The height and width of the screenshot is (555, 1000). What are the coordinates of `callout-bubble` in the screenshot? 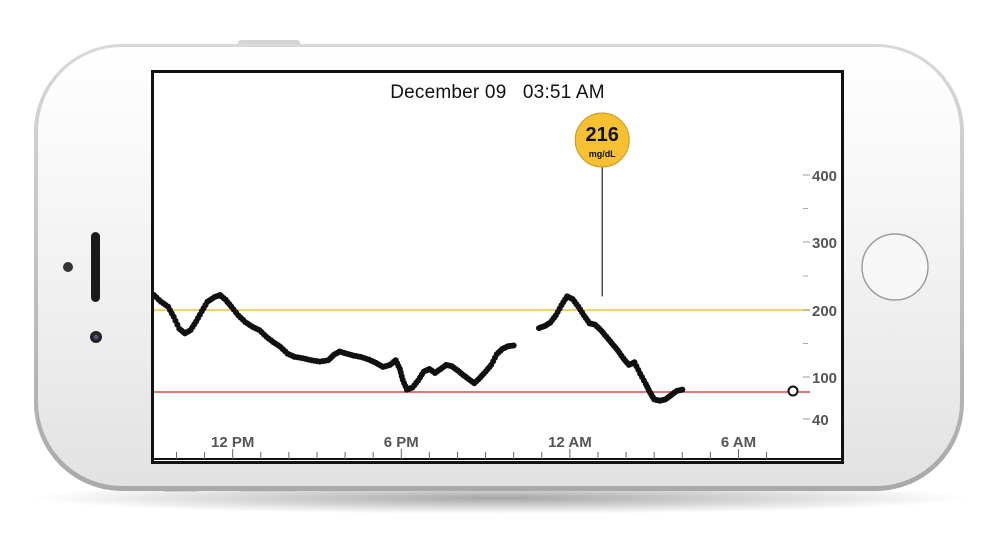 It's located at (602, 140).